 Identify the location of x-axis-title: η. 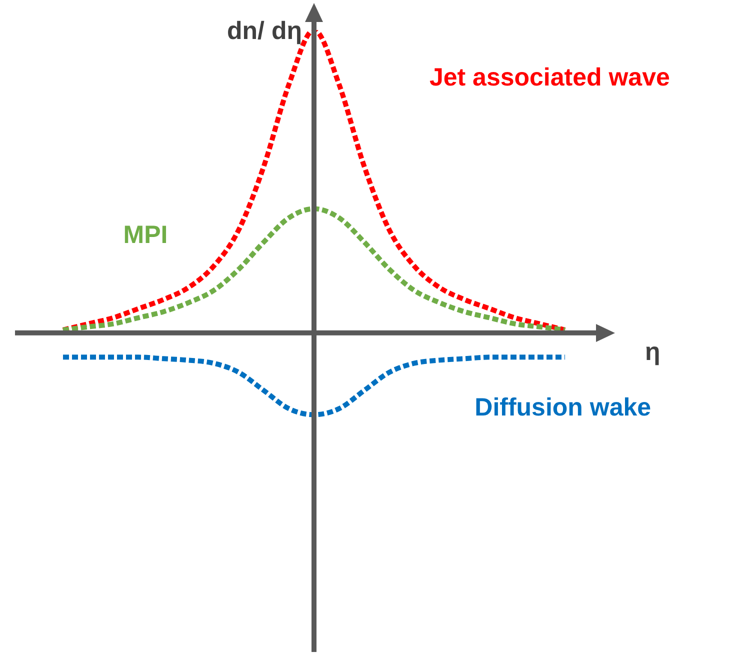
(652, 352).